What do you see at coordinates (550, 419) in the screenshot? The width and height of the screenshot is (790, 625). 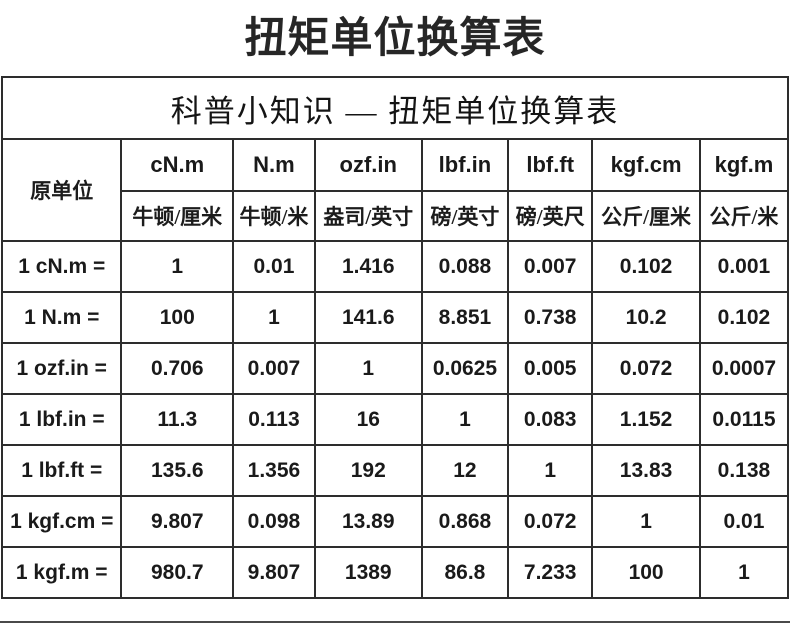 I see `value-cell: 0.083` at bounding box center [550, 419].